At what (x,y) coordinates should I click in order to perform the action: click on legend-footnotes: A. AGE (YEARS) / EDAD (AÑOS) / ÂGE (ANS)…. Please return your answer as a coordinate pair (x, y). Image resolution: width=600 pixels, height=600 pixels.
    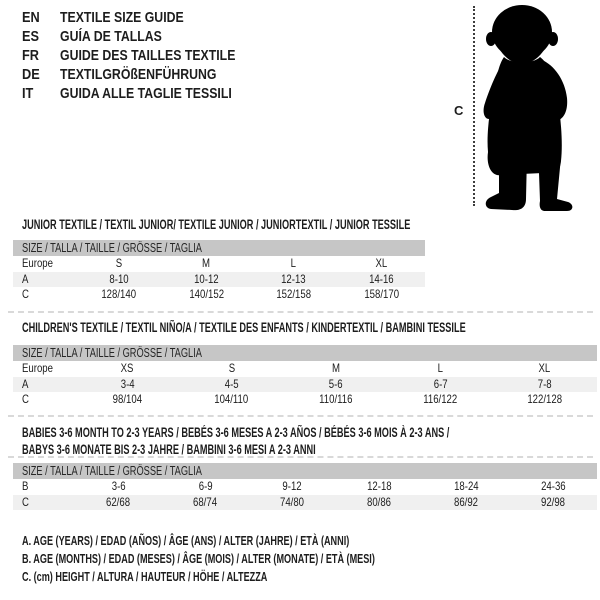
    Looking at the image, I should click on (274, 559).